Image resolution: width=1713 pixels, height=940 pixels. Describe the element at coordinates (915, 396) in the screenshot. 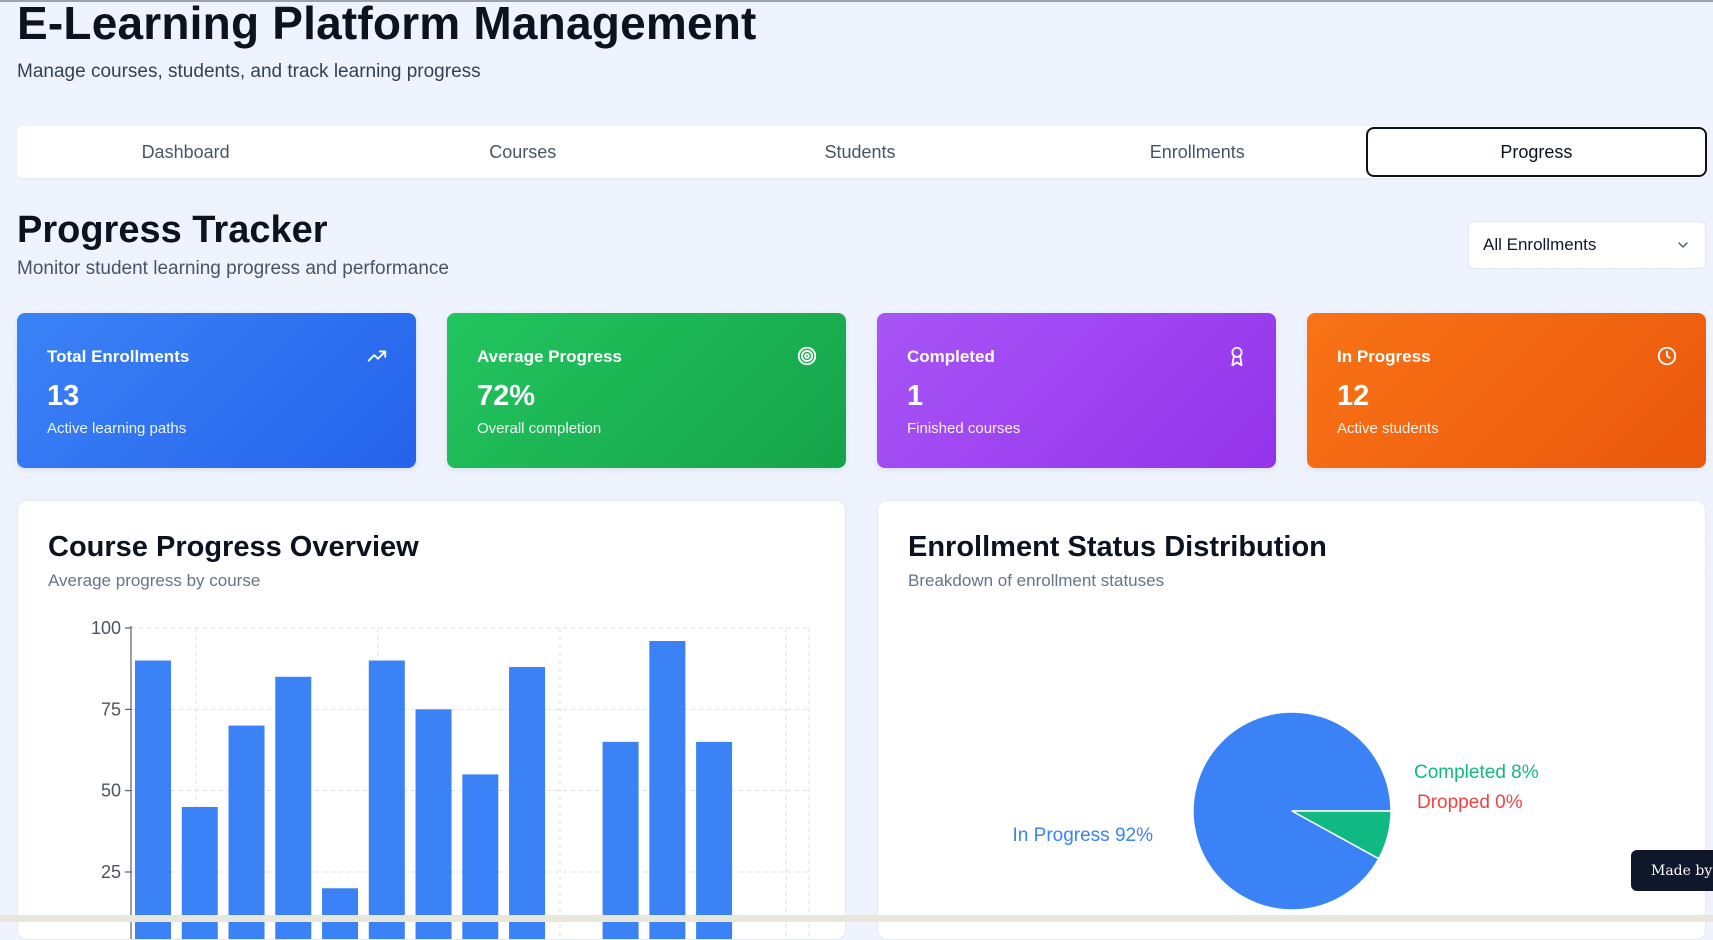

I see `stat-value: 1` at that location.